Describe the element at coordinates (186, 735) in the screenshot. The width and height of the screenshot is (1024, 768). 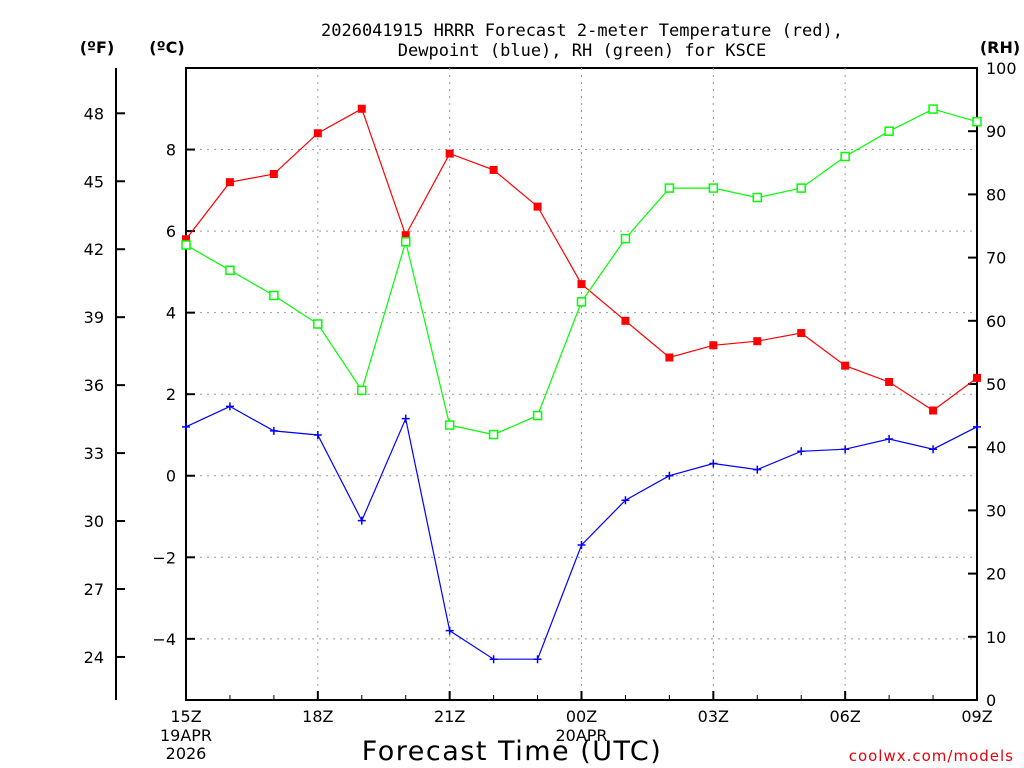
I see `date-label: 19APR` at that location.